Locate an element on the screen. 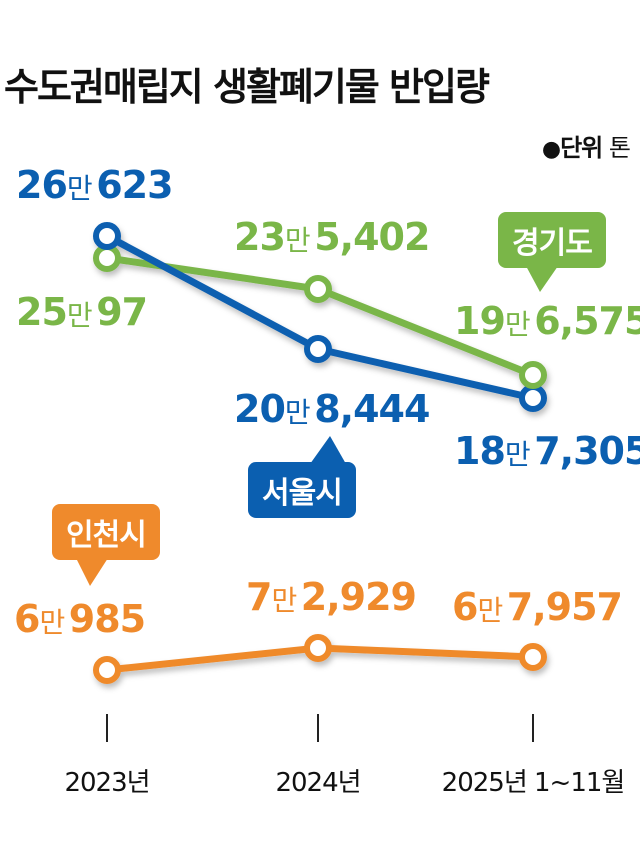 The image size is (640, 842). seoul-2023-label: 26만 623 is located at coordinates (95, 185).